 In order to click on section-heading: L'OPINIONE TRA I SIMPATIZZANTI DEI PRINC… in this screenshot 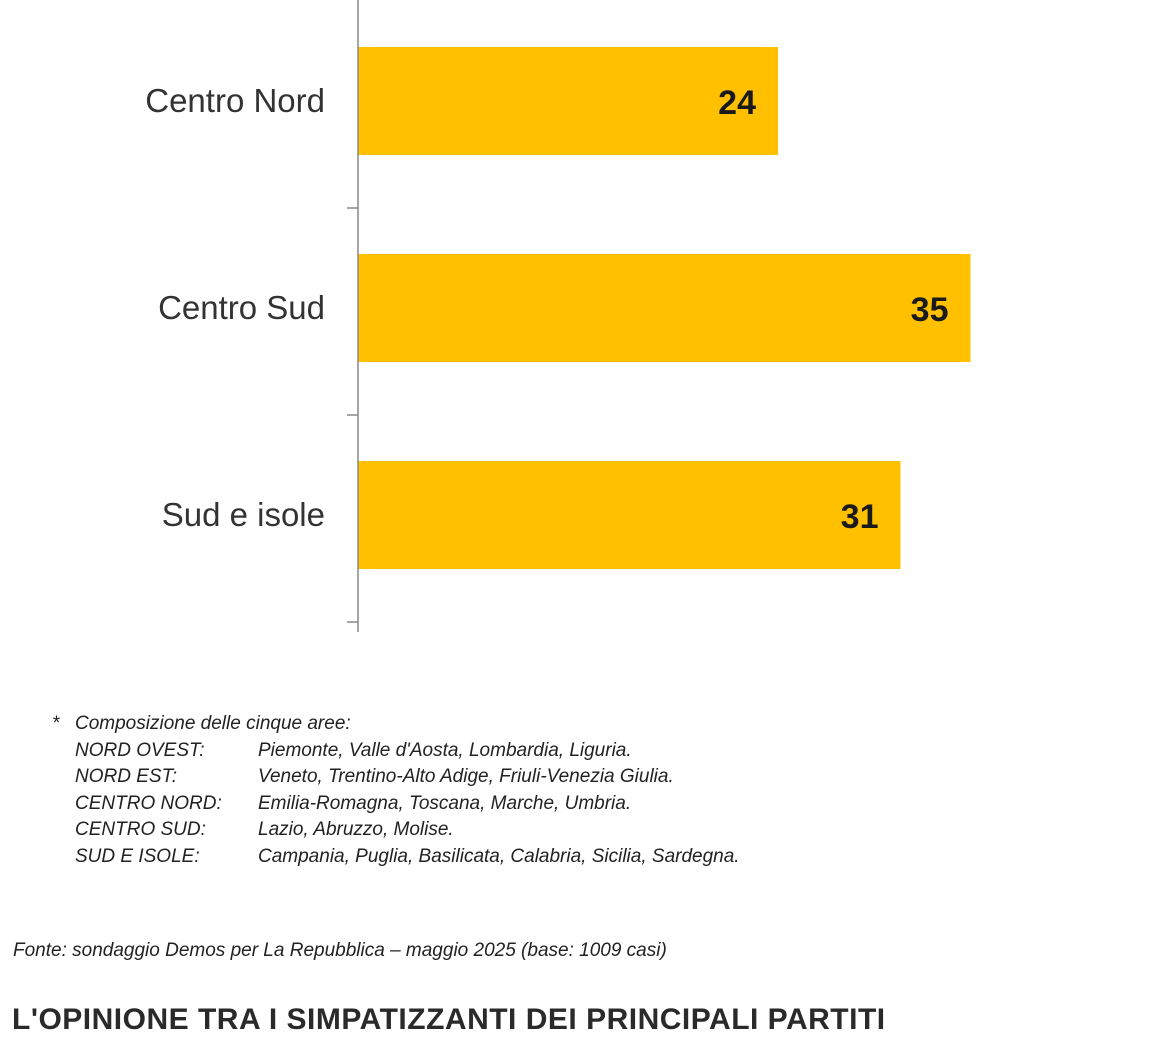, I will do `click(449, 1019)`.